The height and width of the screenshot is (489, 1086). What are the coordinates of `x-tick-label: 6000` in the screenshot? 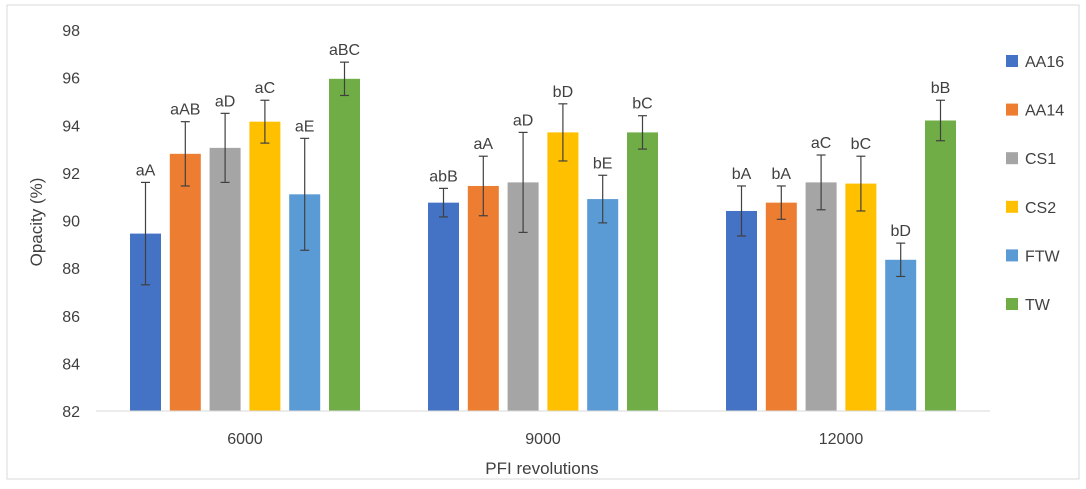 It's located at (245, 439).